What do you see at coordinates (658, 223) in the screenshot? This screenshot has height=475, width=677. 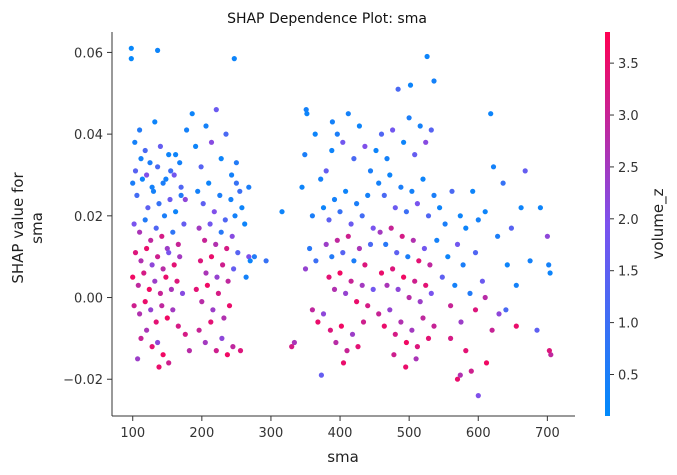 I see `colorbar-label: volume_z` at bounding box center [658, 223].